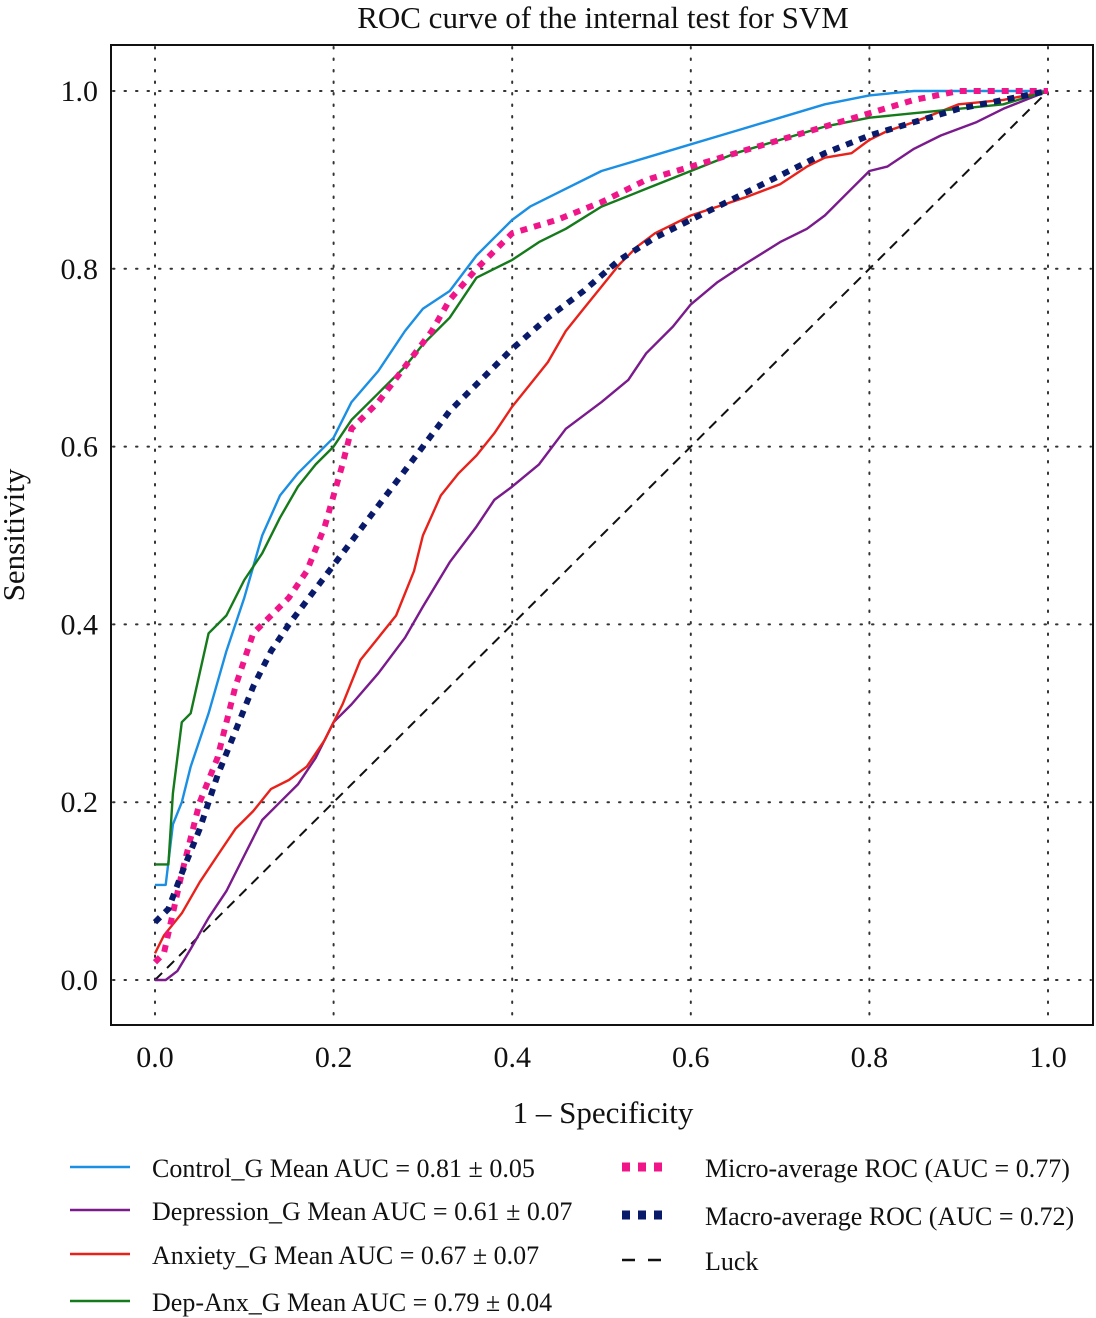  I want to click on y-axis-label: Sensitivity, so click(15, 534).